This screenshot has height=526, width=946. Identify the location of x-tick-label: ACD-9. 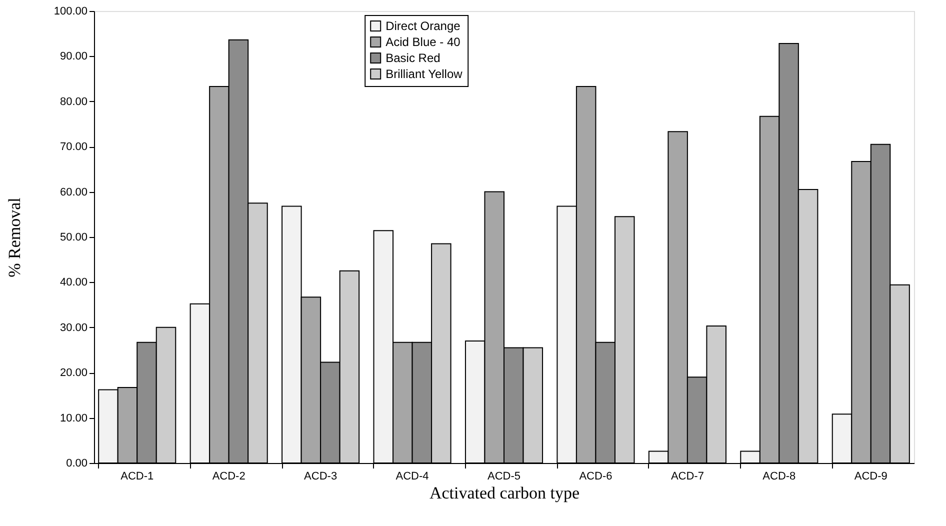
(871, 476).